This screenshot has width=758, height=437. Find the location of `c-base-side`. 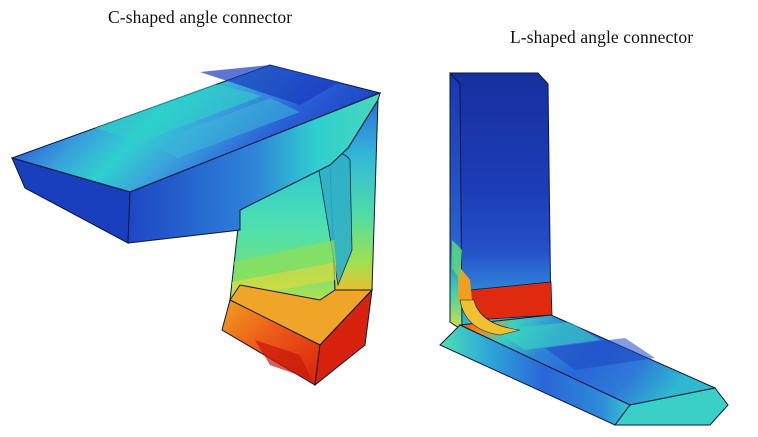

c-base-side is located at coordinates (343, 337).